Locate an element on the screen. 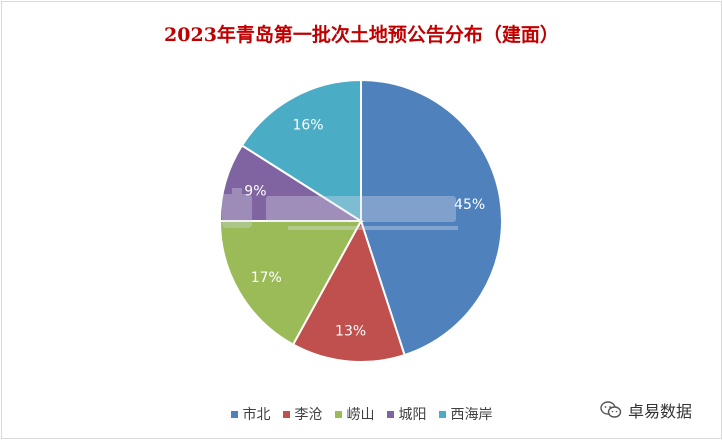 The width and height of the screenshot is (723, 440). legend-label: 城阳 is located at coordinates (412, 415).